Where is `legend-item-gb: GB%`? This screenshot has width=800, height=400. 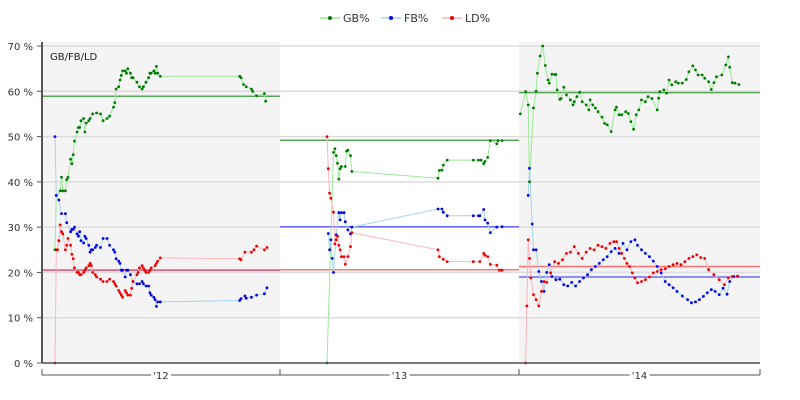
legend-item-gb: GB% is located at coordinates (345, 18).